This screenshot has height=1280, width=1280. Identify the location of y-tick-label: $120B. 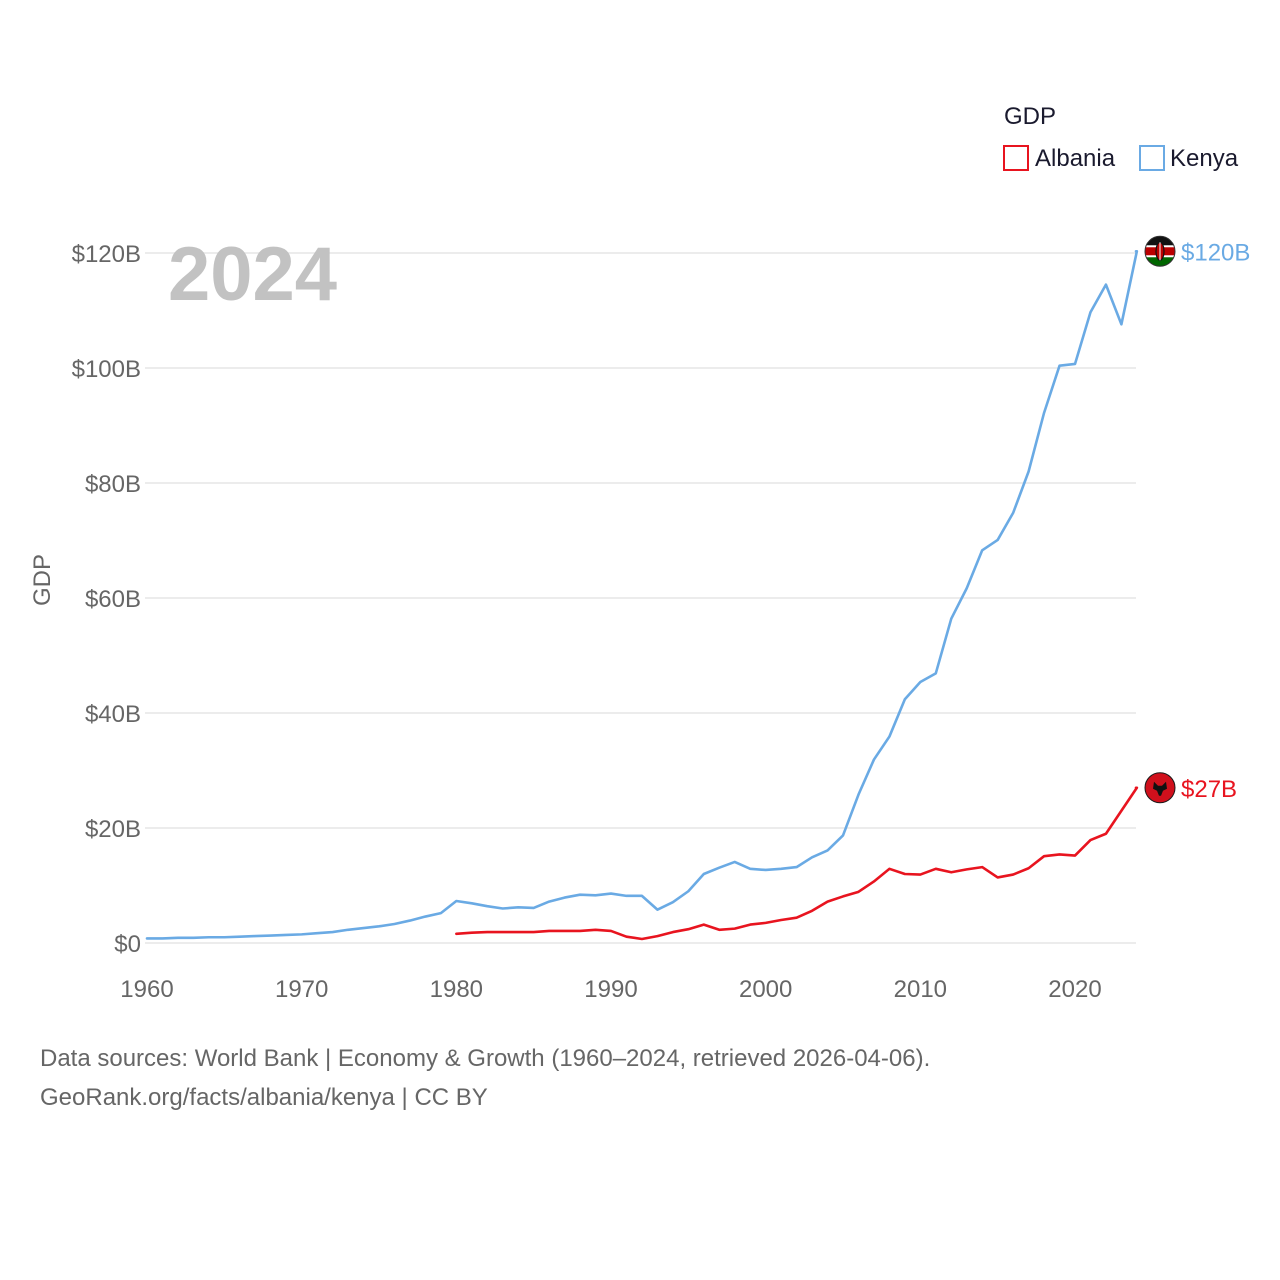
(106, 254).